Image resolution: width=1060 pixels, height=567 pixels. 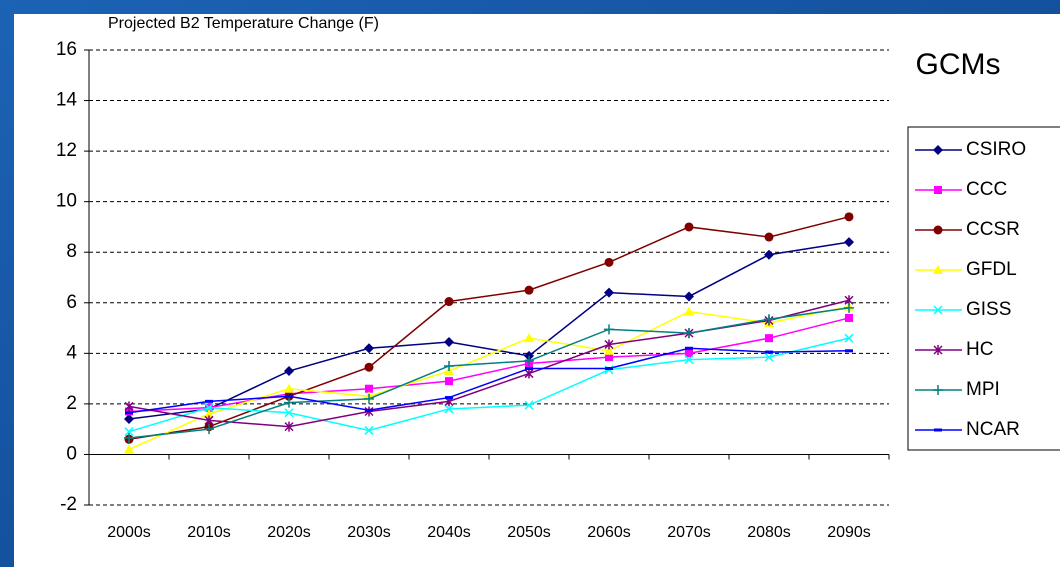 What do you see at coordinates (71, 453) in the screenshot?
I see `y-tick-label: 0` at bounding box center [71, 453].